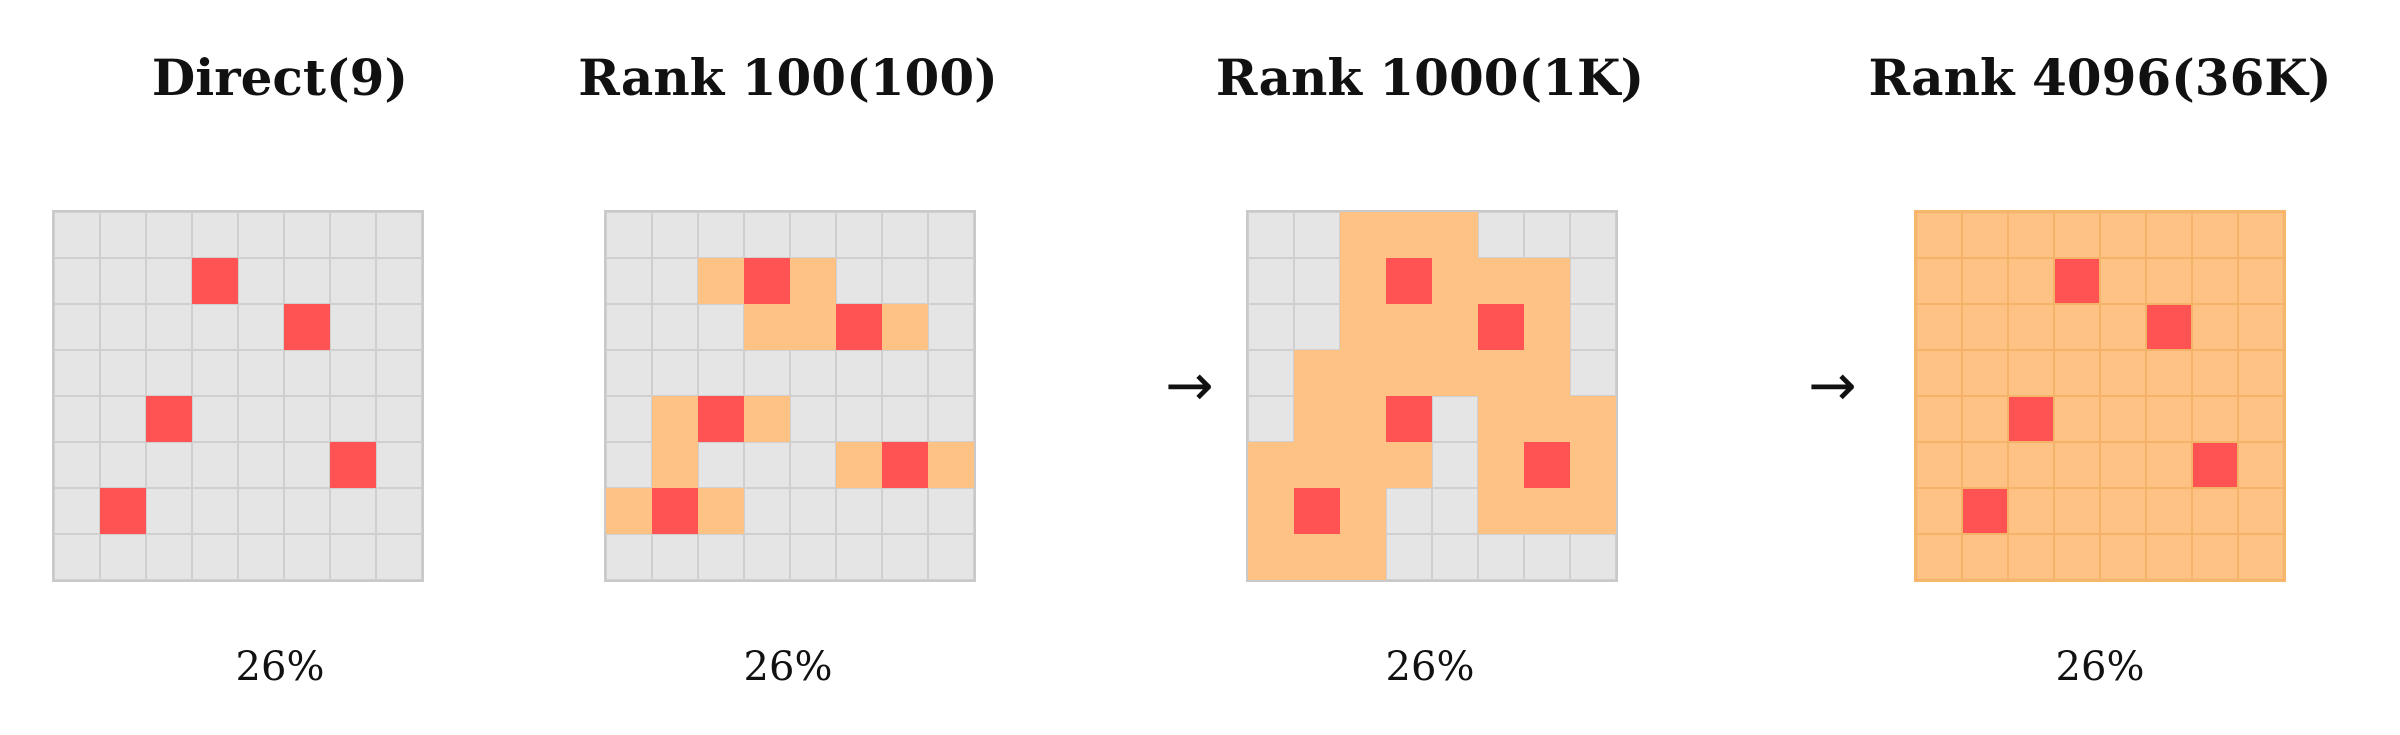 This screenshot has width=2400, height=735. What do you see at coordinates (1430, 77) in the screenshot?
I see `panel-title: Rank 1000(1K)` at bounding box center [1430, 77].